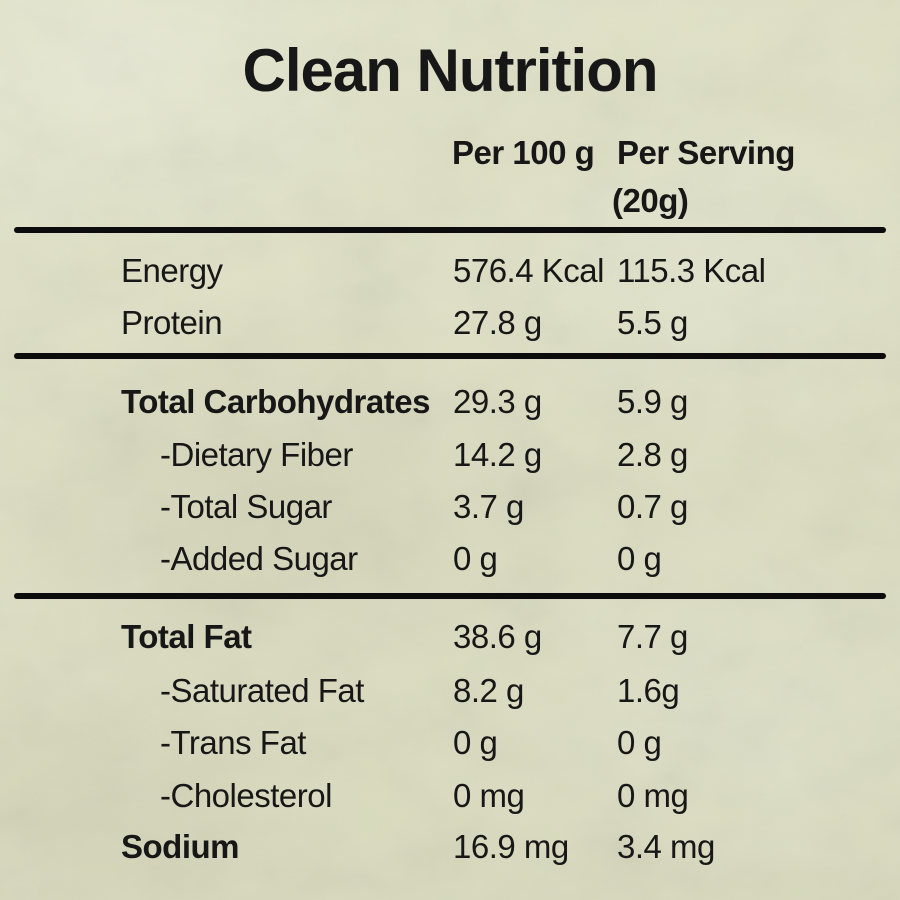  I want to click on row-value-per-serving: 115.3 Kcal, so click(691, 270).